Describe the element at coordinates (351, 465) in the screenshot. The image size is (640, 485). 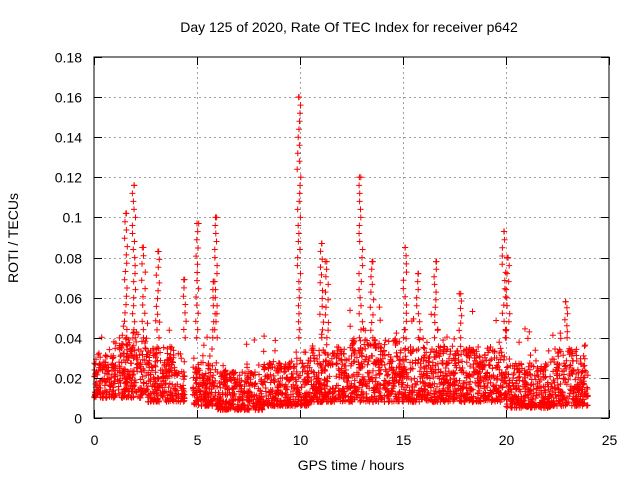
I see `x-axis-label: GPS time / hours` at that location.